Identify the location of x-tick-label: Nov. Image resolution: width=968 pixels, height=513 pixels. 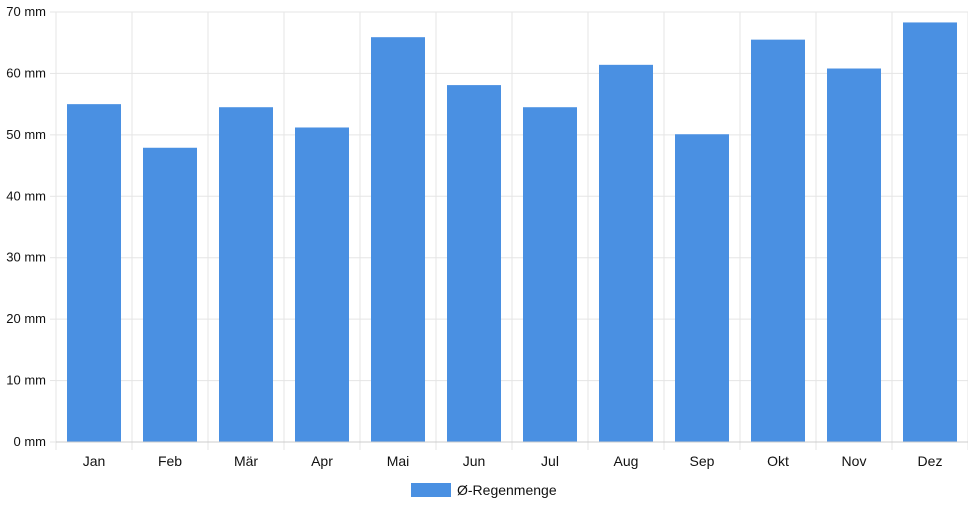
(854, 461).